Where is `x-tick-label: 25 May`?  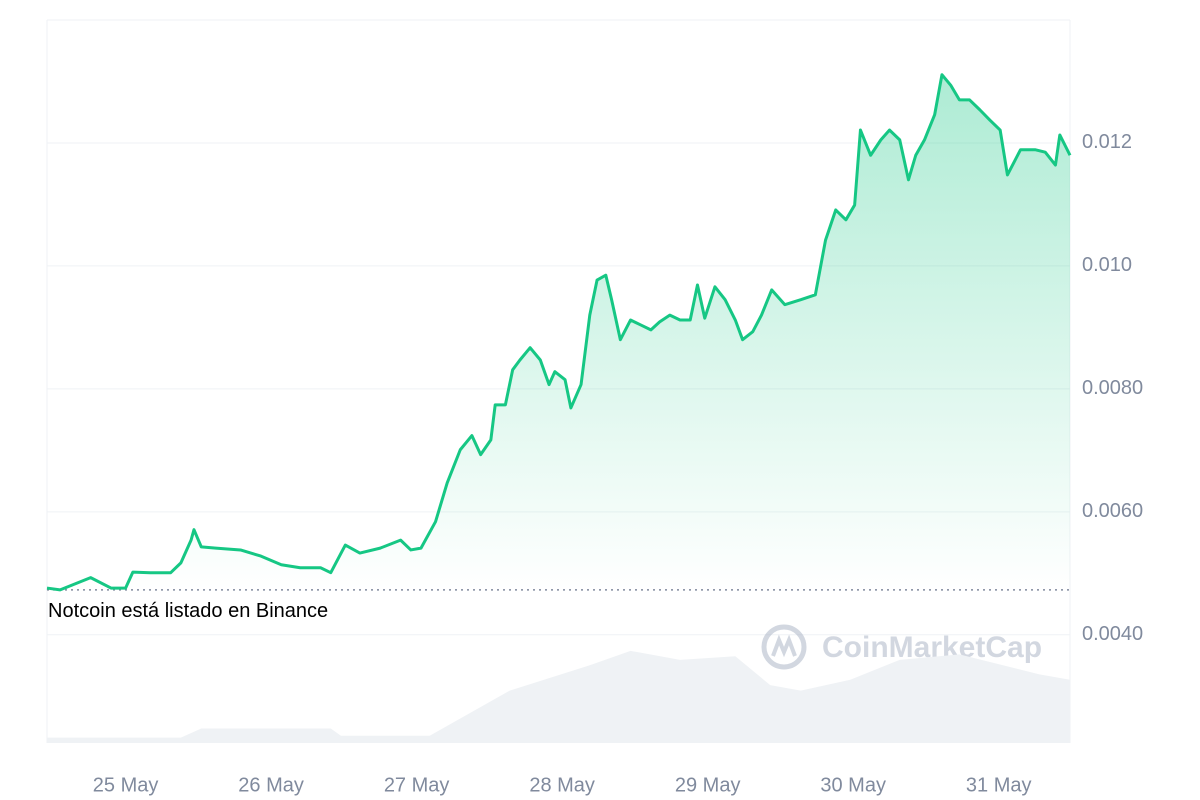 x-tick-label: 25 May is located at coordinates (126, 785).